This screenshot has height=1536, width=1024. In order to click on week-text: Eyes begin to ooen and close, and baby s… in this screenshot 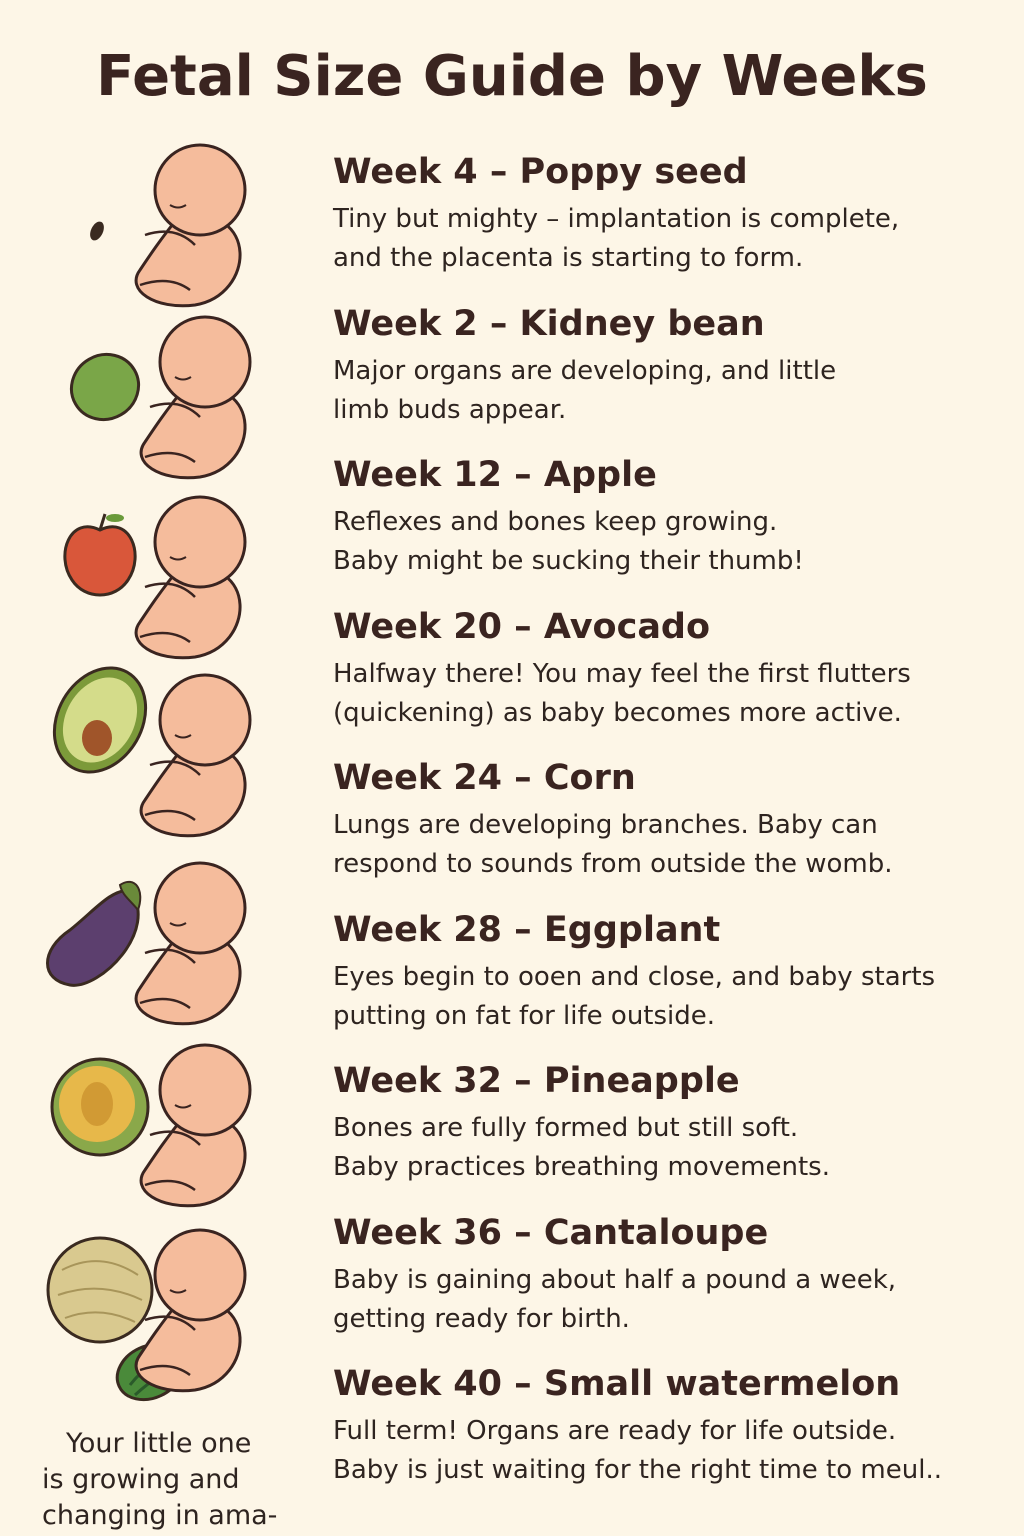, I will do `click(634, 976)`.